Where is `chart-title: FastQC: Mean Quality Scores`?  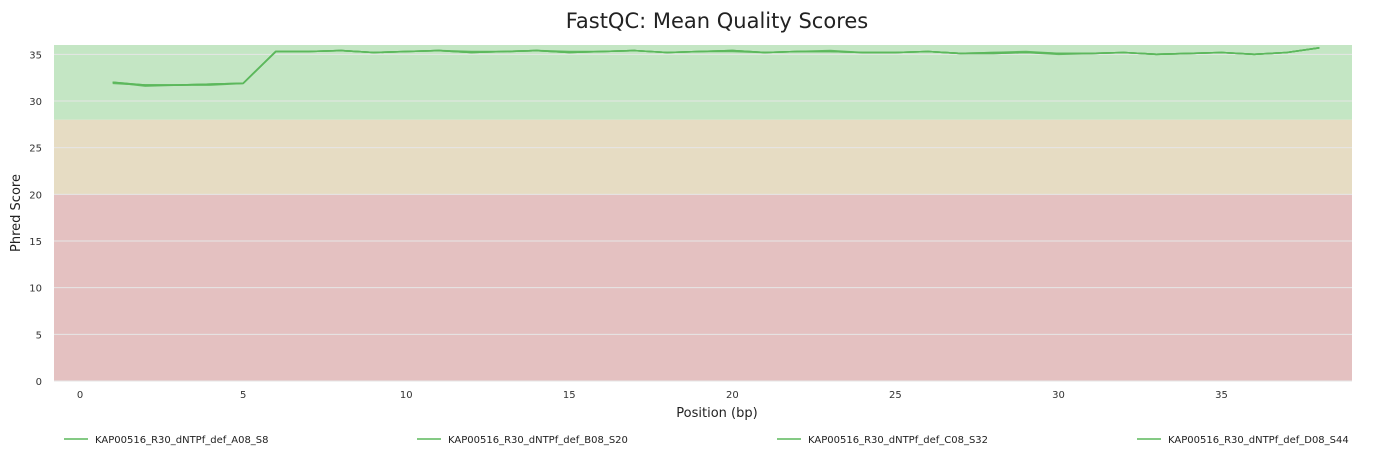 chart-title: FastQC: Mean Quality Scores is located at coordinates (717, 21).